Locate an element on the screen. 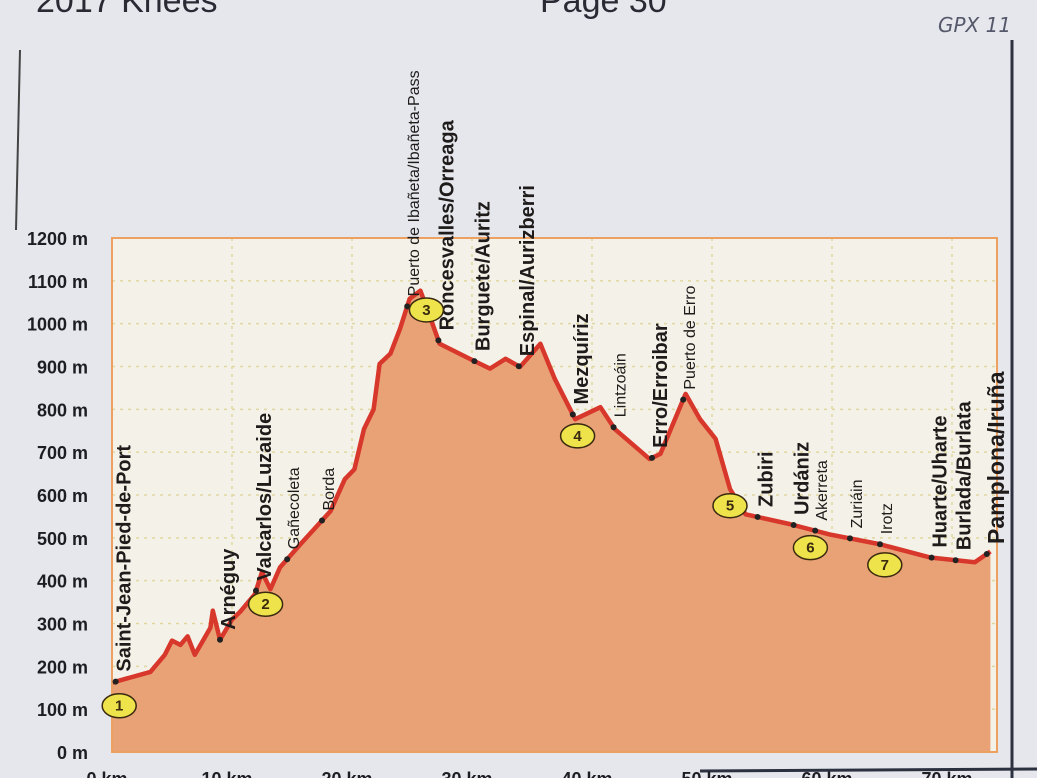 This screenshot has height=778, width=1037. stage-marker-number: 7 is located at coordinates (885, 565).